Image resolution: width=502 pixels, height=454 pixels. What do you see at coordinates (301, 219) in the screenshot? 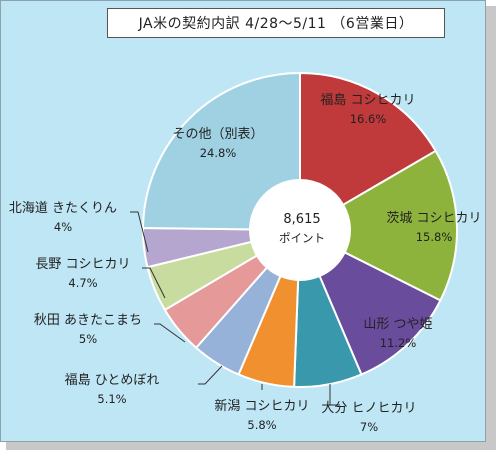
I see `center-total: 8,615` at bounding box center [301, 219].